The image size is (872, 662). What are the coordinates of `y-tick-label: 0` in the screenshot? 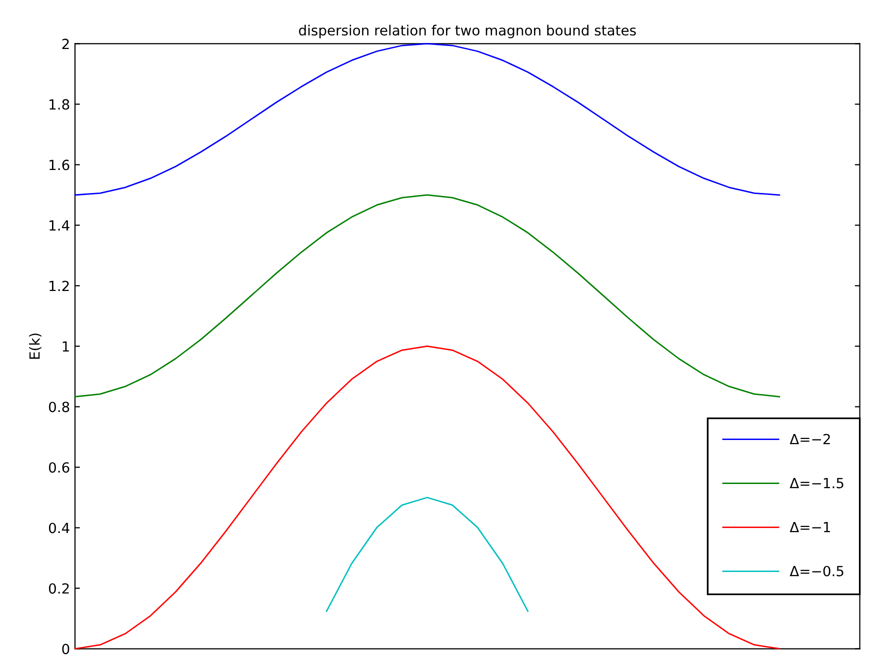 It's located at (66, 649).